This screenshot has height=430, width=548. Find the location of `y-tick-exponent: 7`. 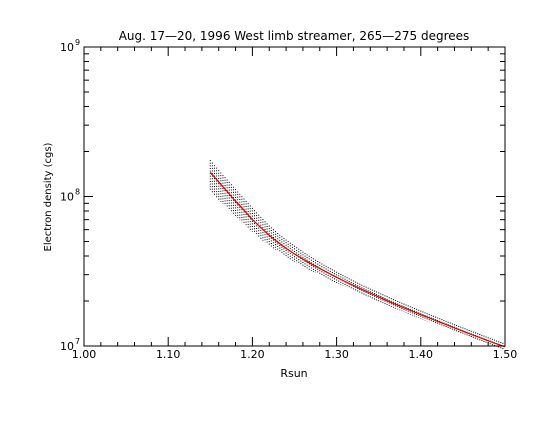

y-tick-exponent: 7 is located at coordinates (77, 341).